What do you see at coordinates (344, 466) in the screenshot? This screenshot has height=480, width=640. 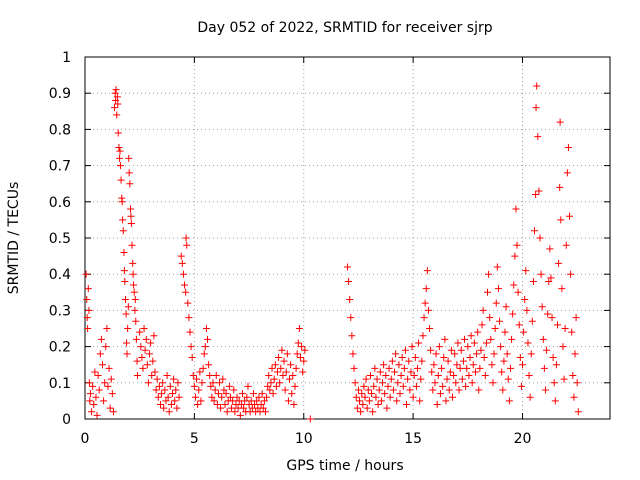 I see `x-axis-label: GPS time / hours` at bounding box center [344, 466].